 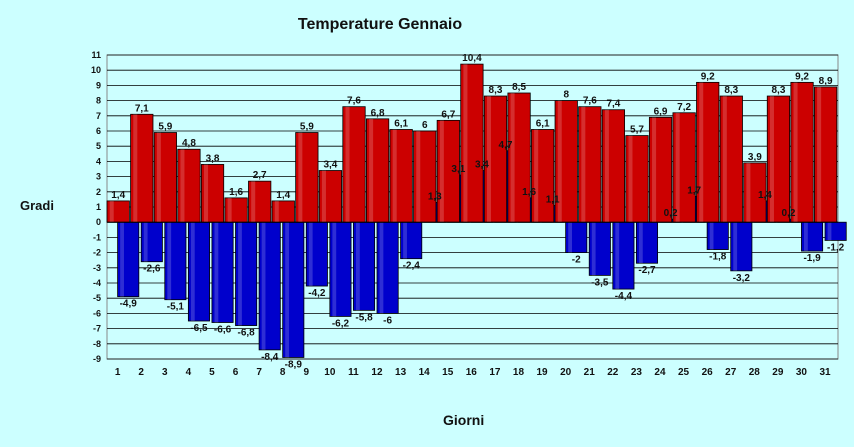 What do you see at coordinates (260, 175) in the screenshot?
I see `data-label: 2,7` at bounding box center [260, 175].